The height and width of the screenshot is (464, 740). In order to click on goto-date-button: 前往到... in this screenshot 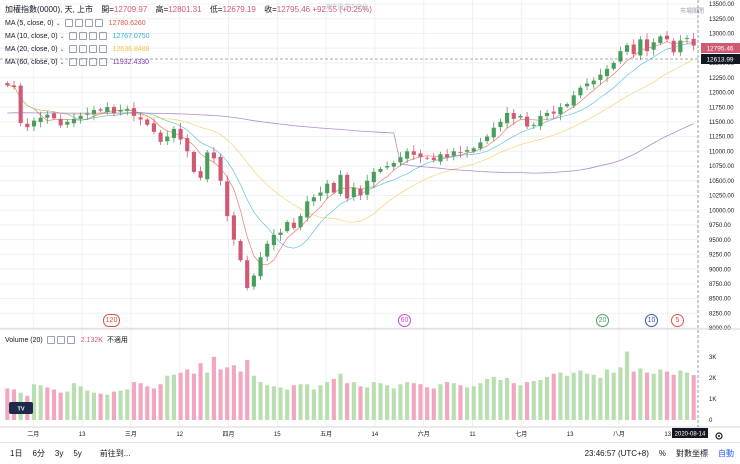, I will do `click(115, 453)`.